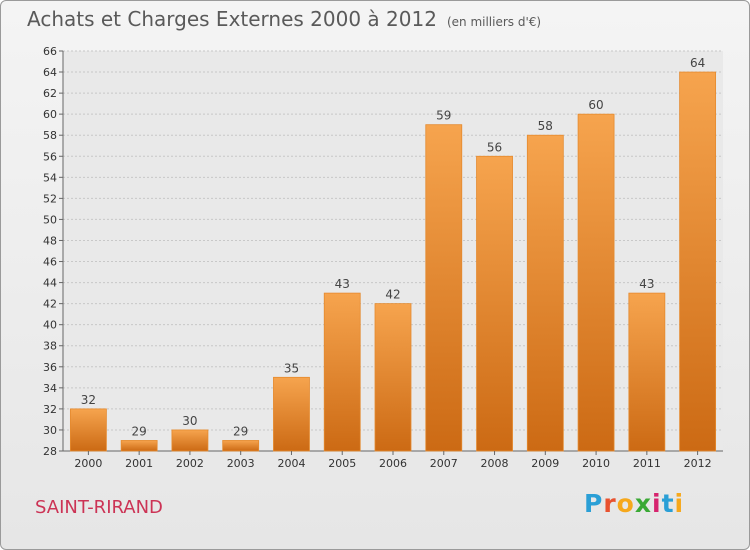  I want to click on y-tick-label: 42, so click(50, 304).